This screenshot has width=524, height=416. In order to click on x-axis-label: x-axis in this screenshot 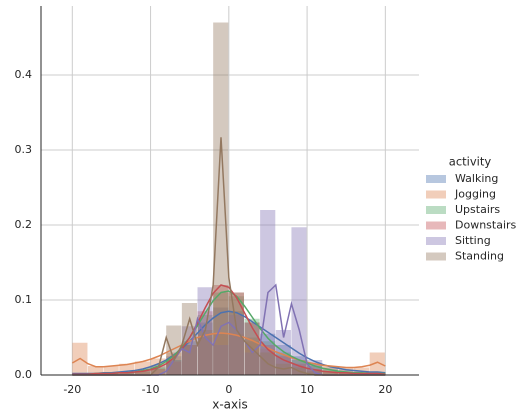, I will do `click(229, 405)`.